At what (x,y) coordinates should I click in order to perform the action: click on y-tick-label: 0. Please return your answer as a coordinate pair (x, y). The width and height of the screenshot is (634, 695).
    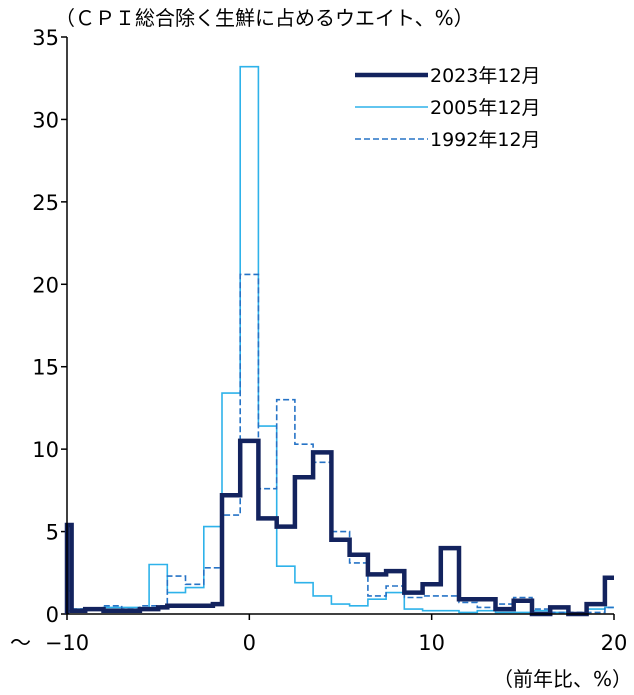
    Looking at the image, I should click on (52, 615).